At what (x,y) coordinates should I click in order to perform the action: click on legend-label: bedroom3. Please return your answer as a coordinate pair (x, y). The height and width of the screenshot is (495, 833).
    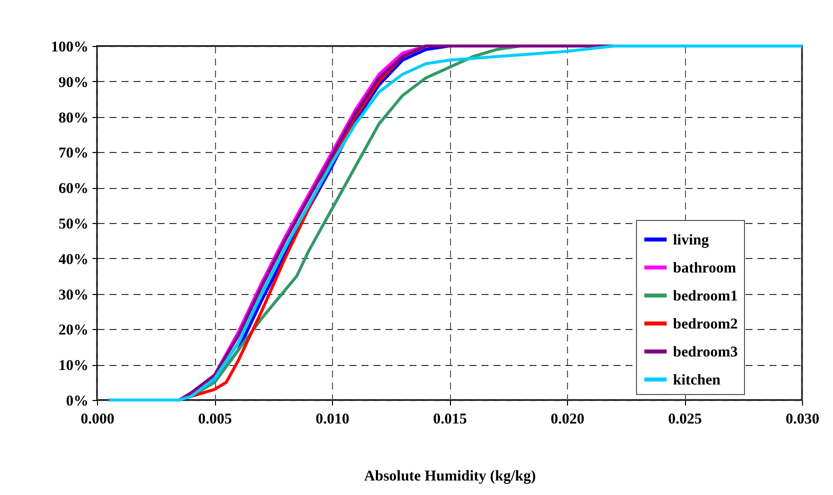
    Looking at the image, I should click on (705, 352).